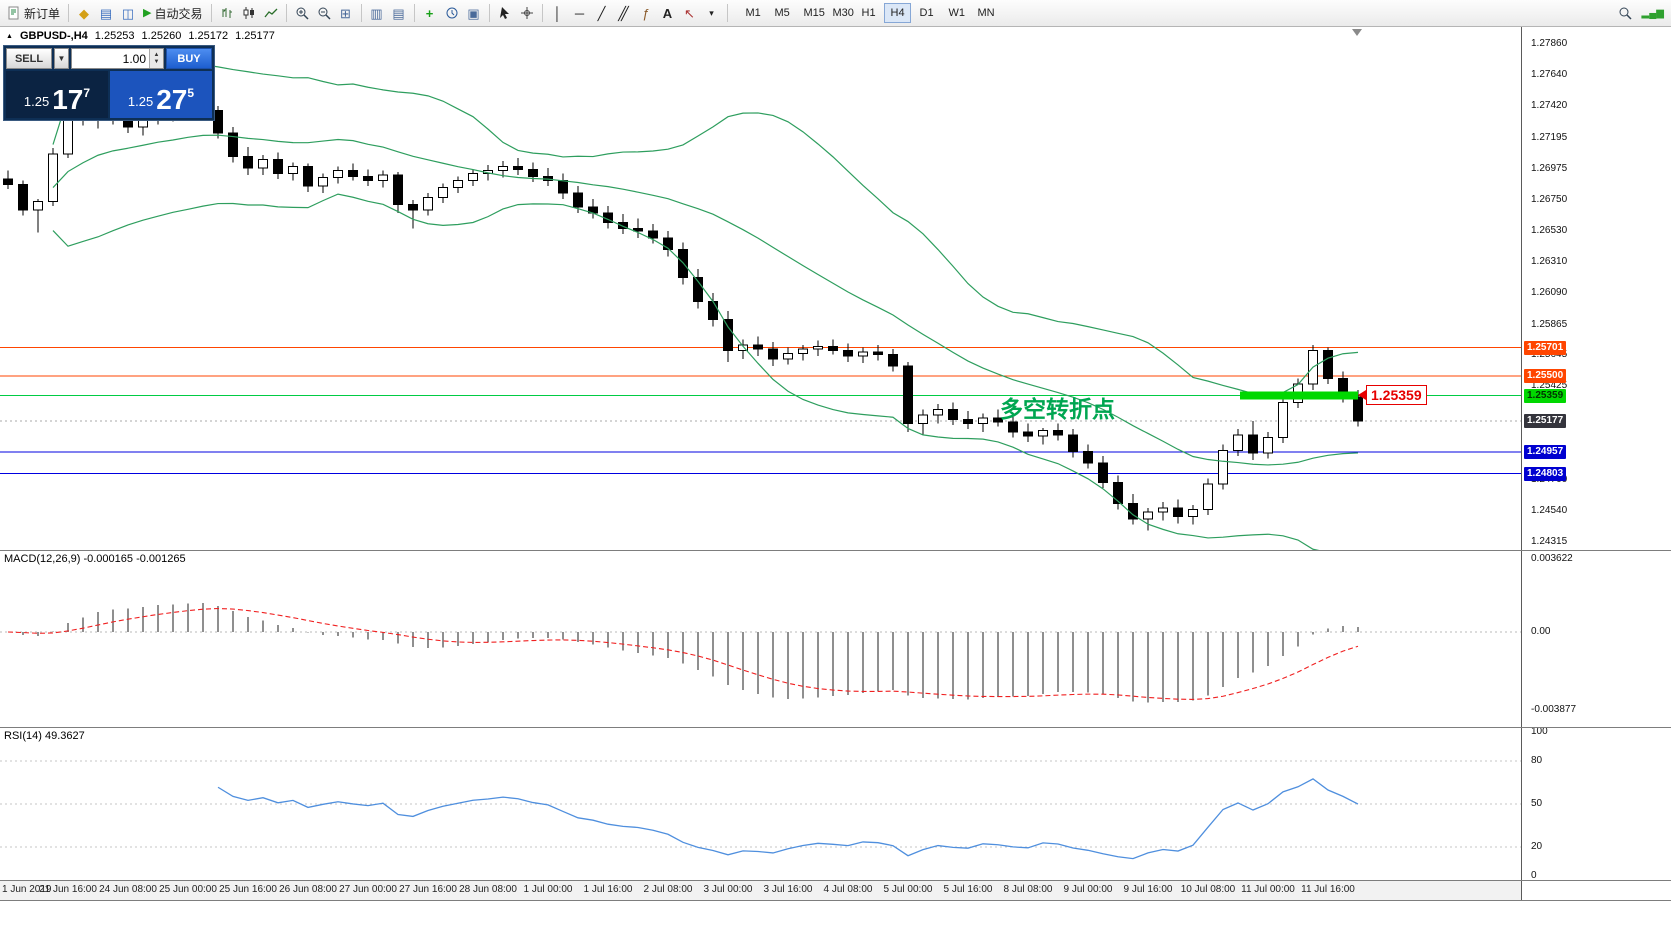  I want to click on search-button, so click(1625, 13).